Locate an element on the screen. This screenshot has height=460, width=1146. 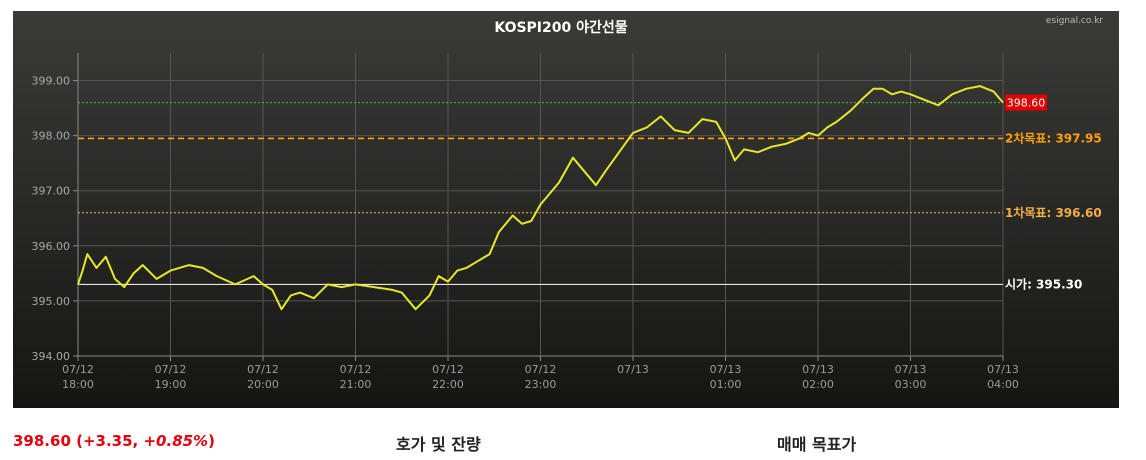
last-quote: 398.60 (+3.35, +0.85%) is located at coordinates (114, 441).